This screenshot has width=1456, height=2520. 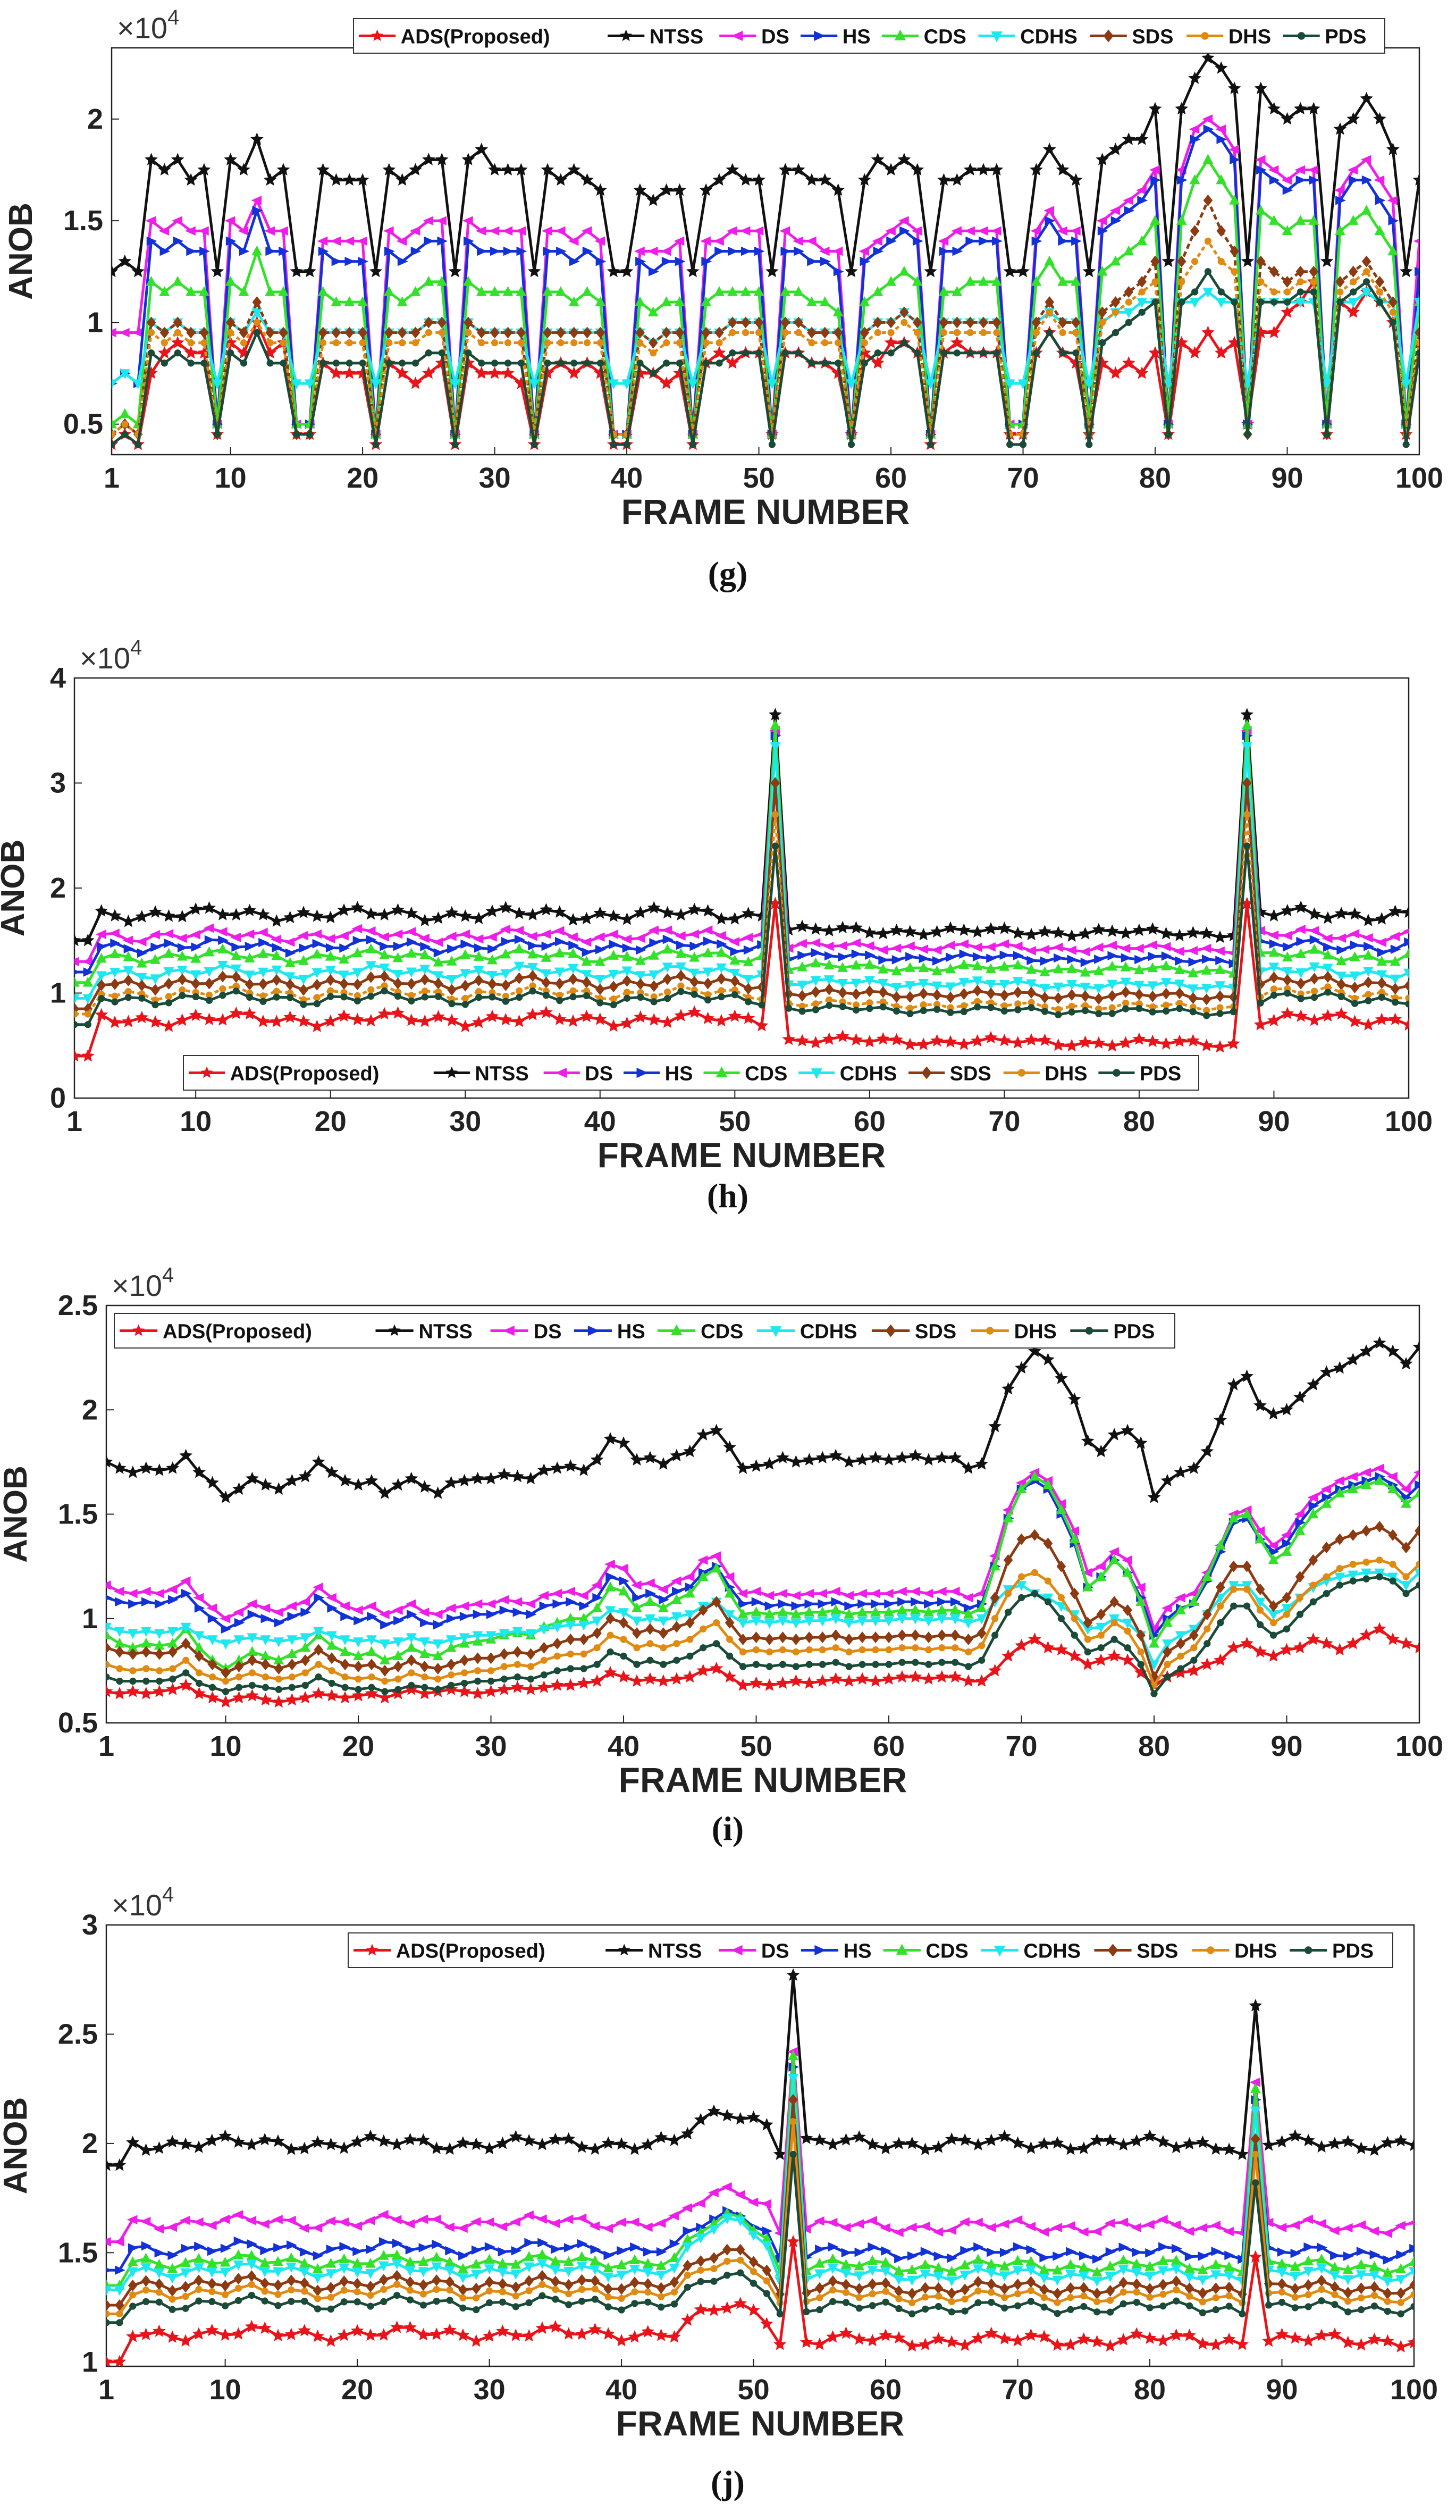 I want to click on axis-exponent: ×10⁴, so click(x=111, y=655).